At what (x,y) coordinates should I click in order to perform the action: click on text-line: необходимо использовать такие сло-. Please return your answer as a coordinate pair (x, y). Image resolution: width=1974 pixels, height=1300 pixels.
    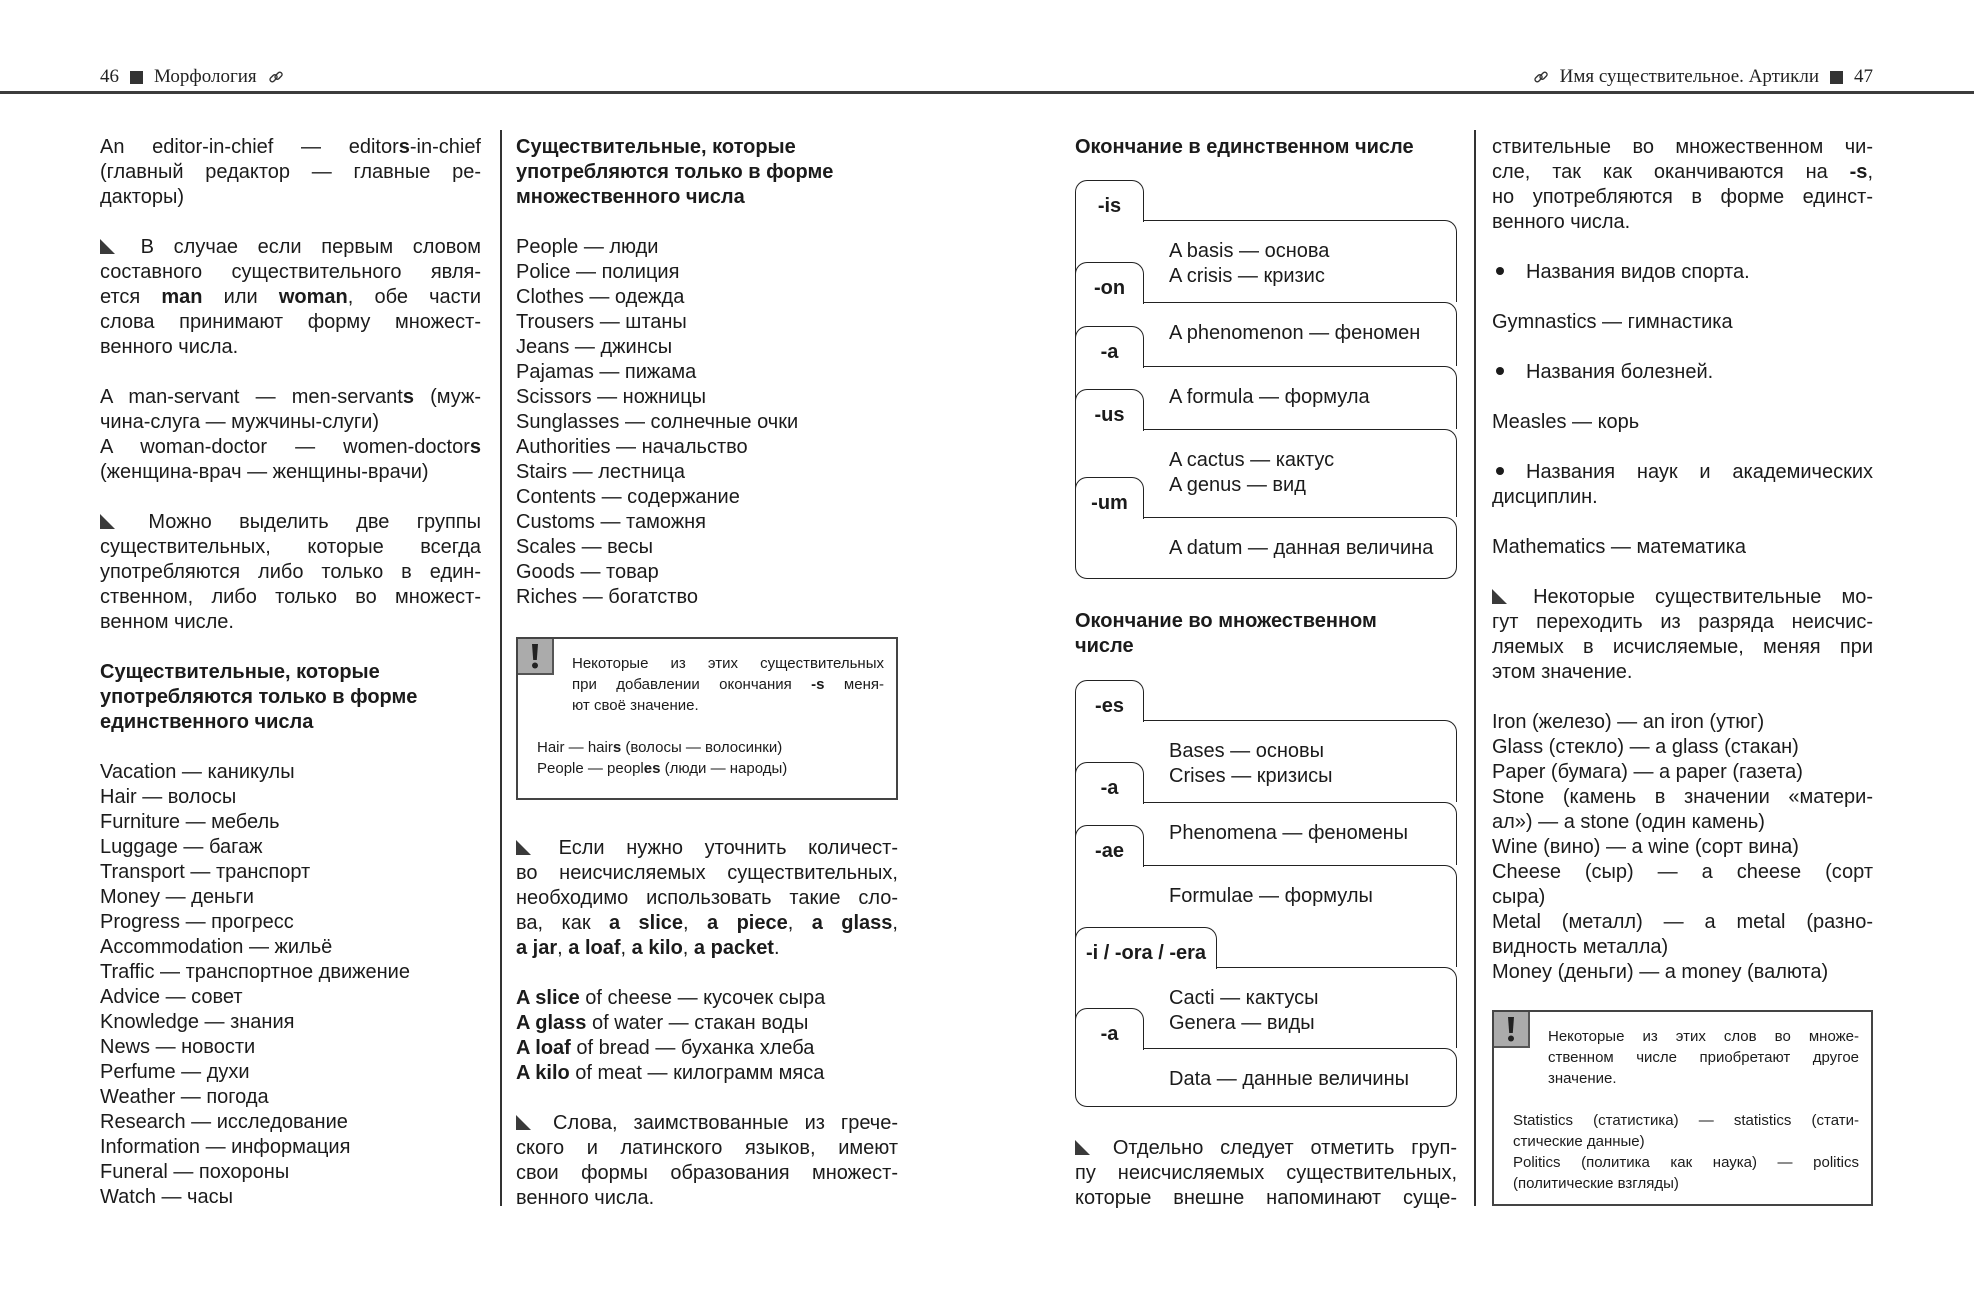
    Looking at the image, I should click on (707, 898).